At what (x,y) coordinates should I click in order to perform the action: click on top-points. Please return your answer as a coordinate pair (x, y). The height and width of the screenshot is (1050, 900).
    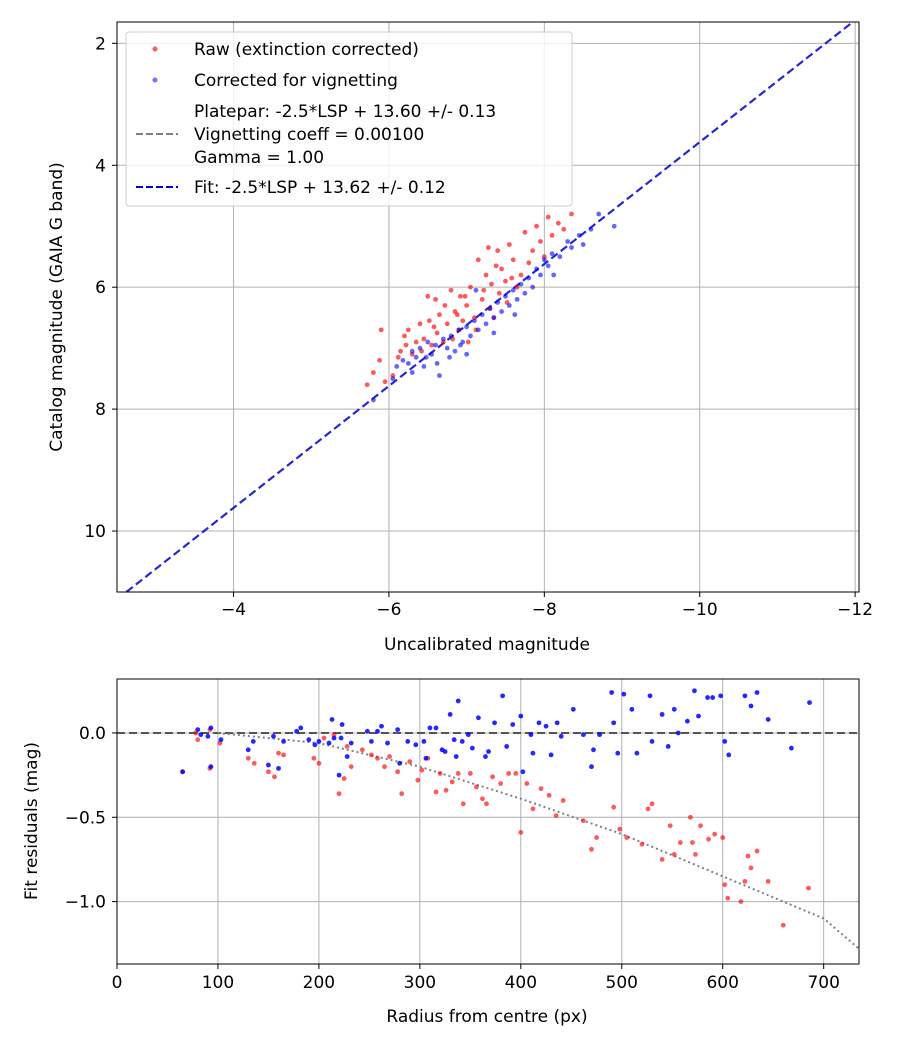
    Looking at the image, I should click on (490, 307).